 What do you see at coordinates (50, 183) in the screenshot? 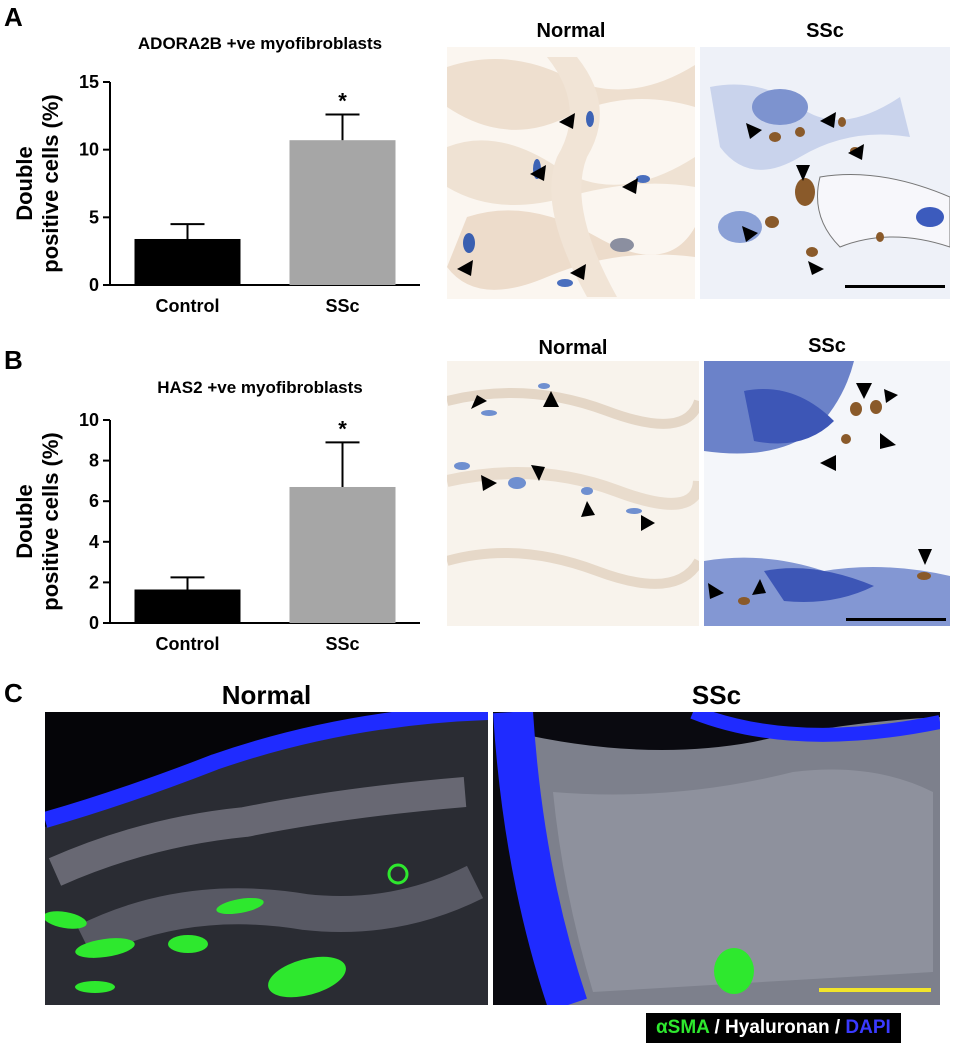
I see `chart-a-ylabel: positive cells (%)` at bounding box center [50, 183].